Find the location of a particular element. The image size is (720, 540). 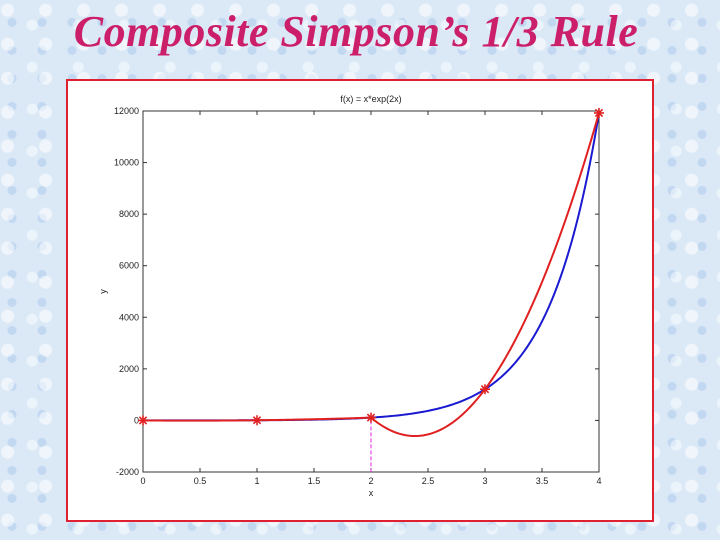

x-tick-label: 0 is located at coordinates (142, 481).